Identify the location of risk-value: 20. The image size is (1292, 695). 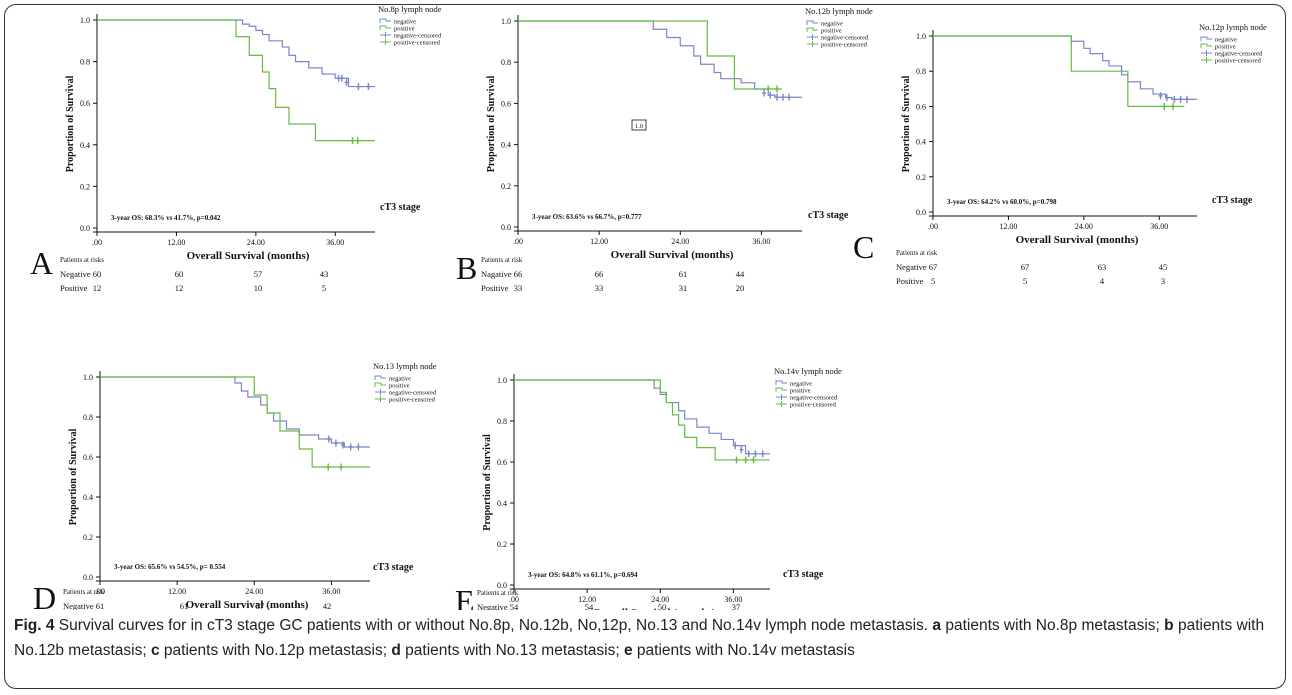
(740, 288).